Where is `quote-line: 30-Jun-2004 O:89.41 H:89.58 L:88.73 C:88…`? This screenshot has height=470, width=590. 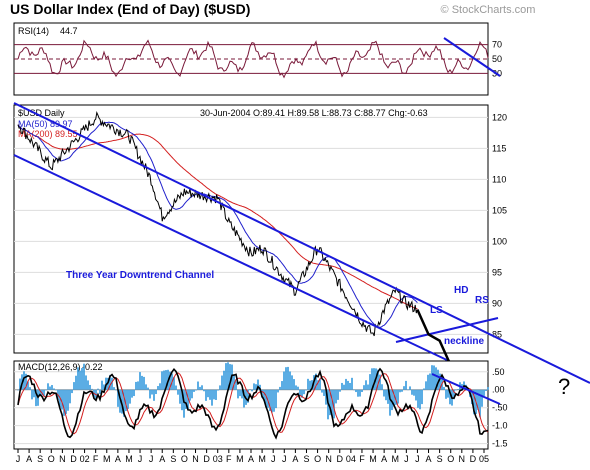 quote-line: 30-Jun-2004 O:89.41 H:89.58 L:88.73 C:88… is located at coordinates (314, 113).